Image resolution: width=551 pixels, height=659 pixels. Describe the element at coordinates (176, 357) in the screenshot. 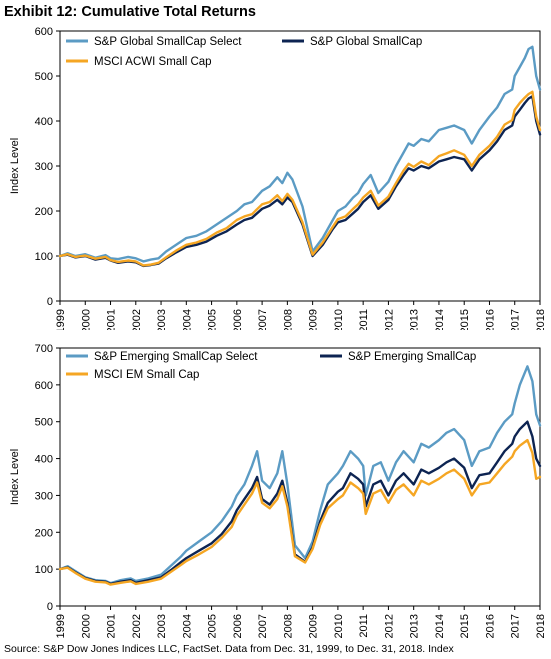

I see `legend-label: S&P Emerging SmallCap Select` at that location.